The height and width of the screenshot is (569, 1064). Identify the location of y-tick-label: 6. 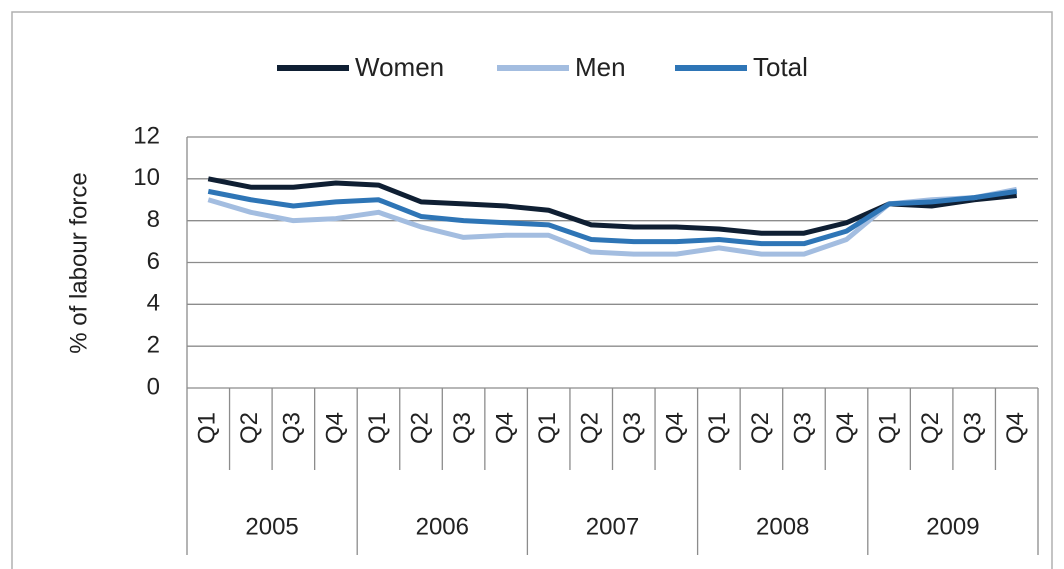
(153, 261).